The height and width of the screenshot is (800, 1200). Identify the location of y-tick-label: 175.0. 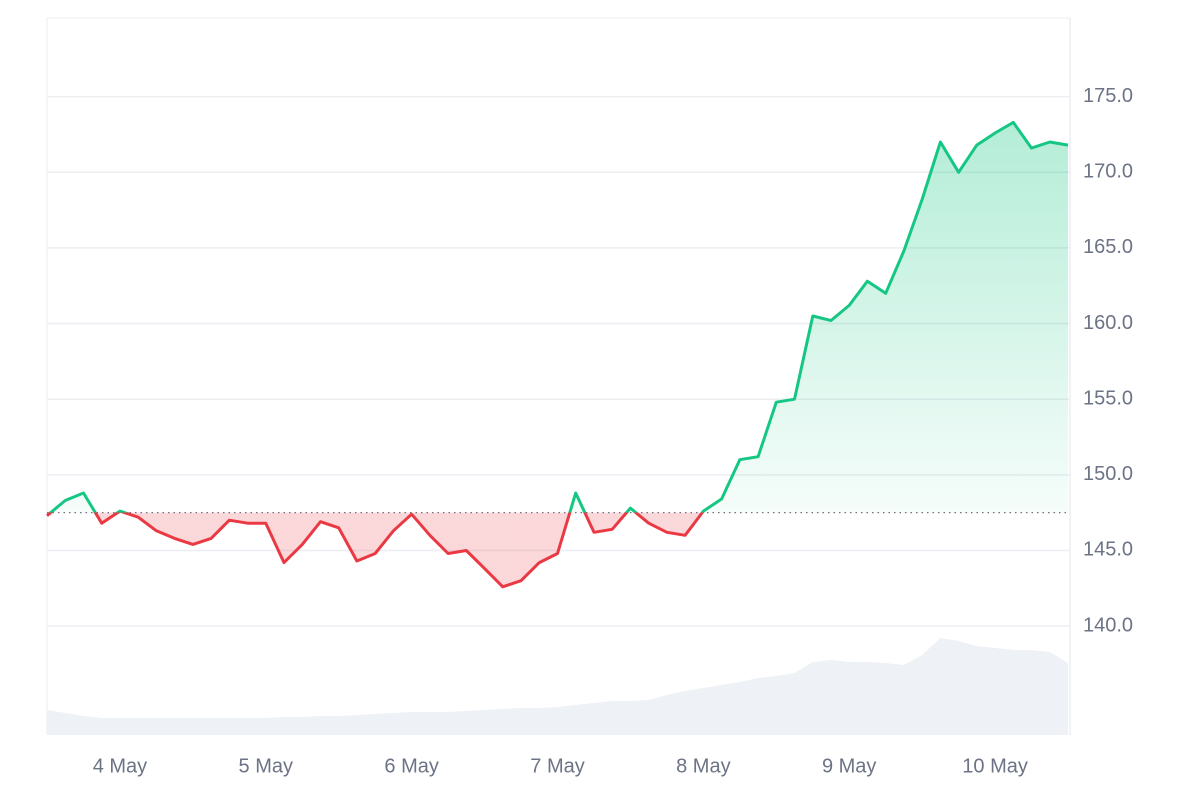
(1108, 96).